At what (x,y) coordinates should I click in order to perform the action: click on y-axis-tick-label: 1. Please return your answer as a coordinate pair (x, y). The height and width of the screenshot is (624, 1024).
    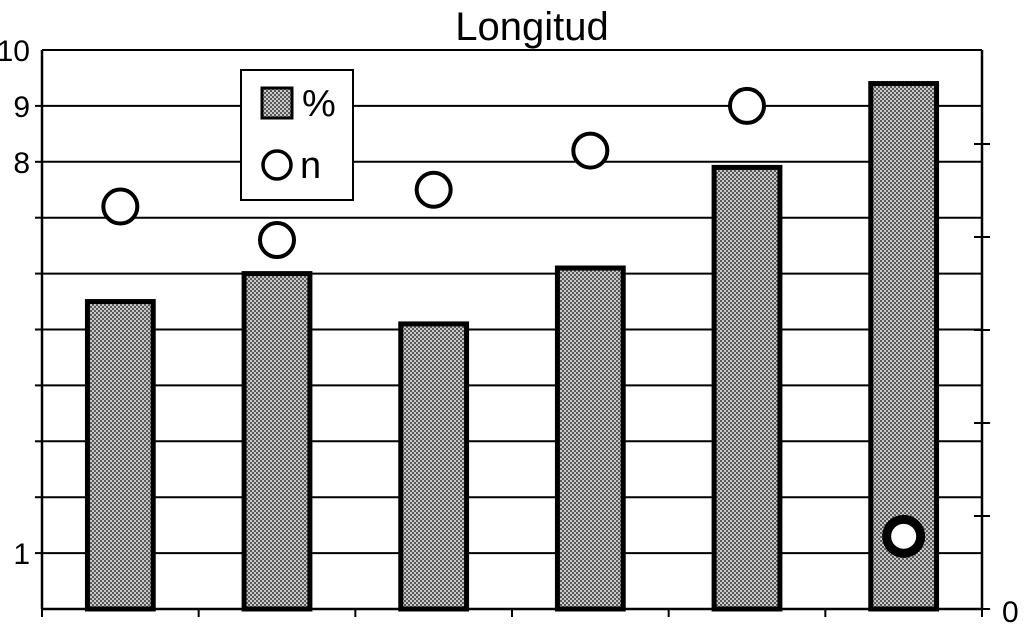
    Looking at the image, I should click on (21, 554).